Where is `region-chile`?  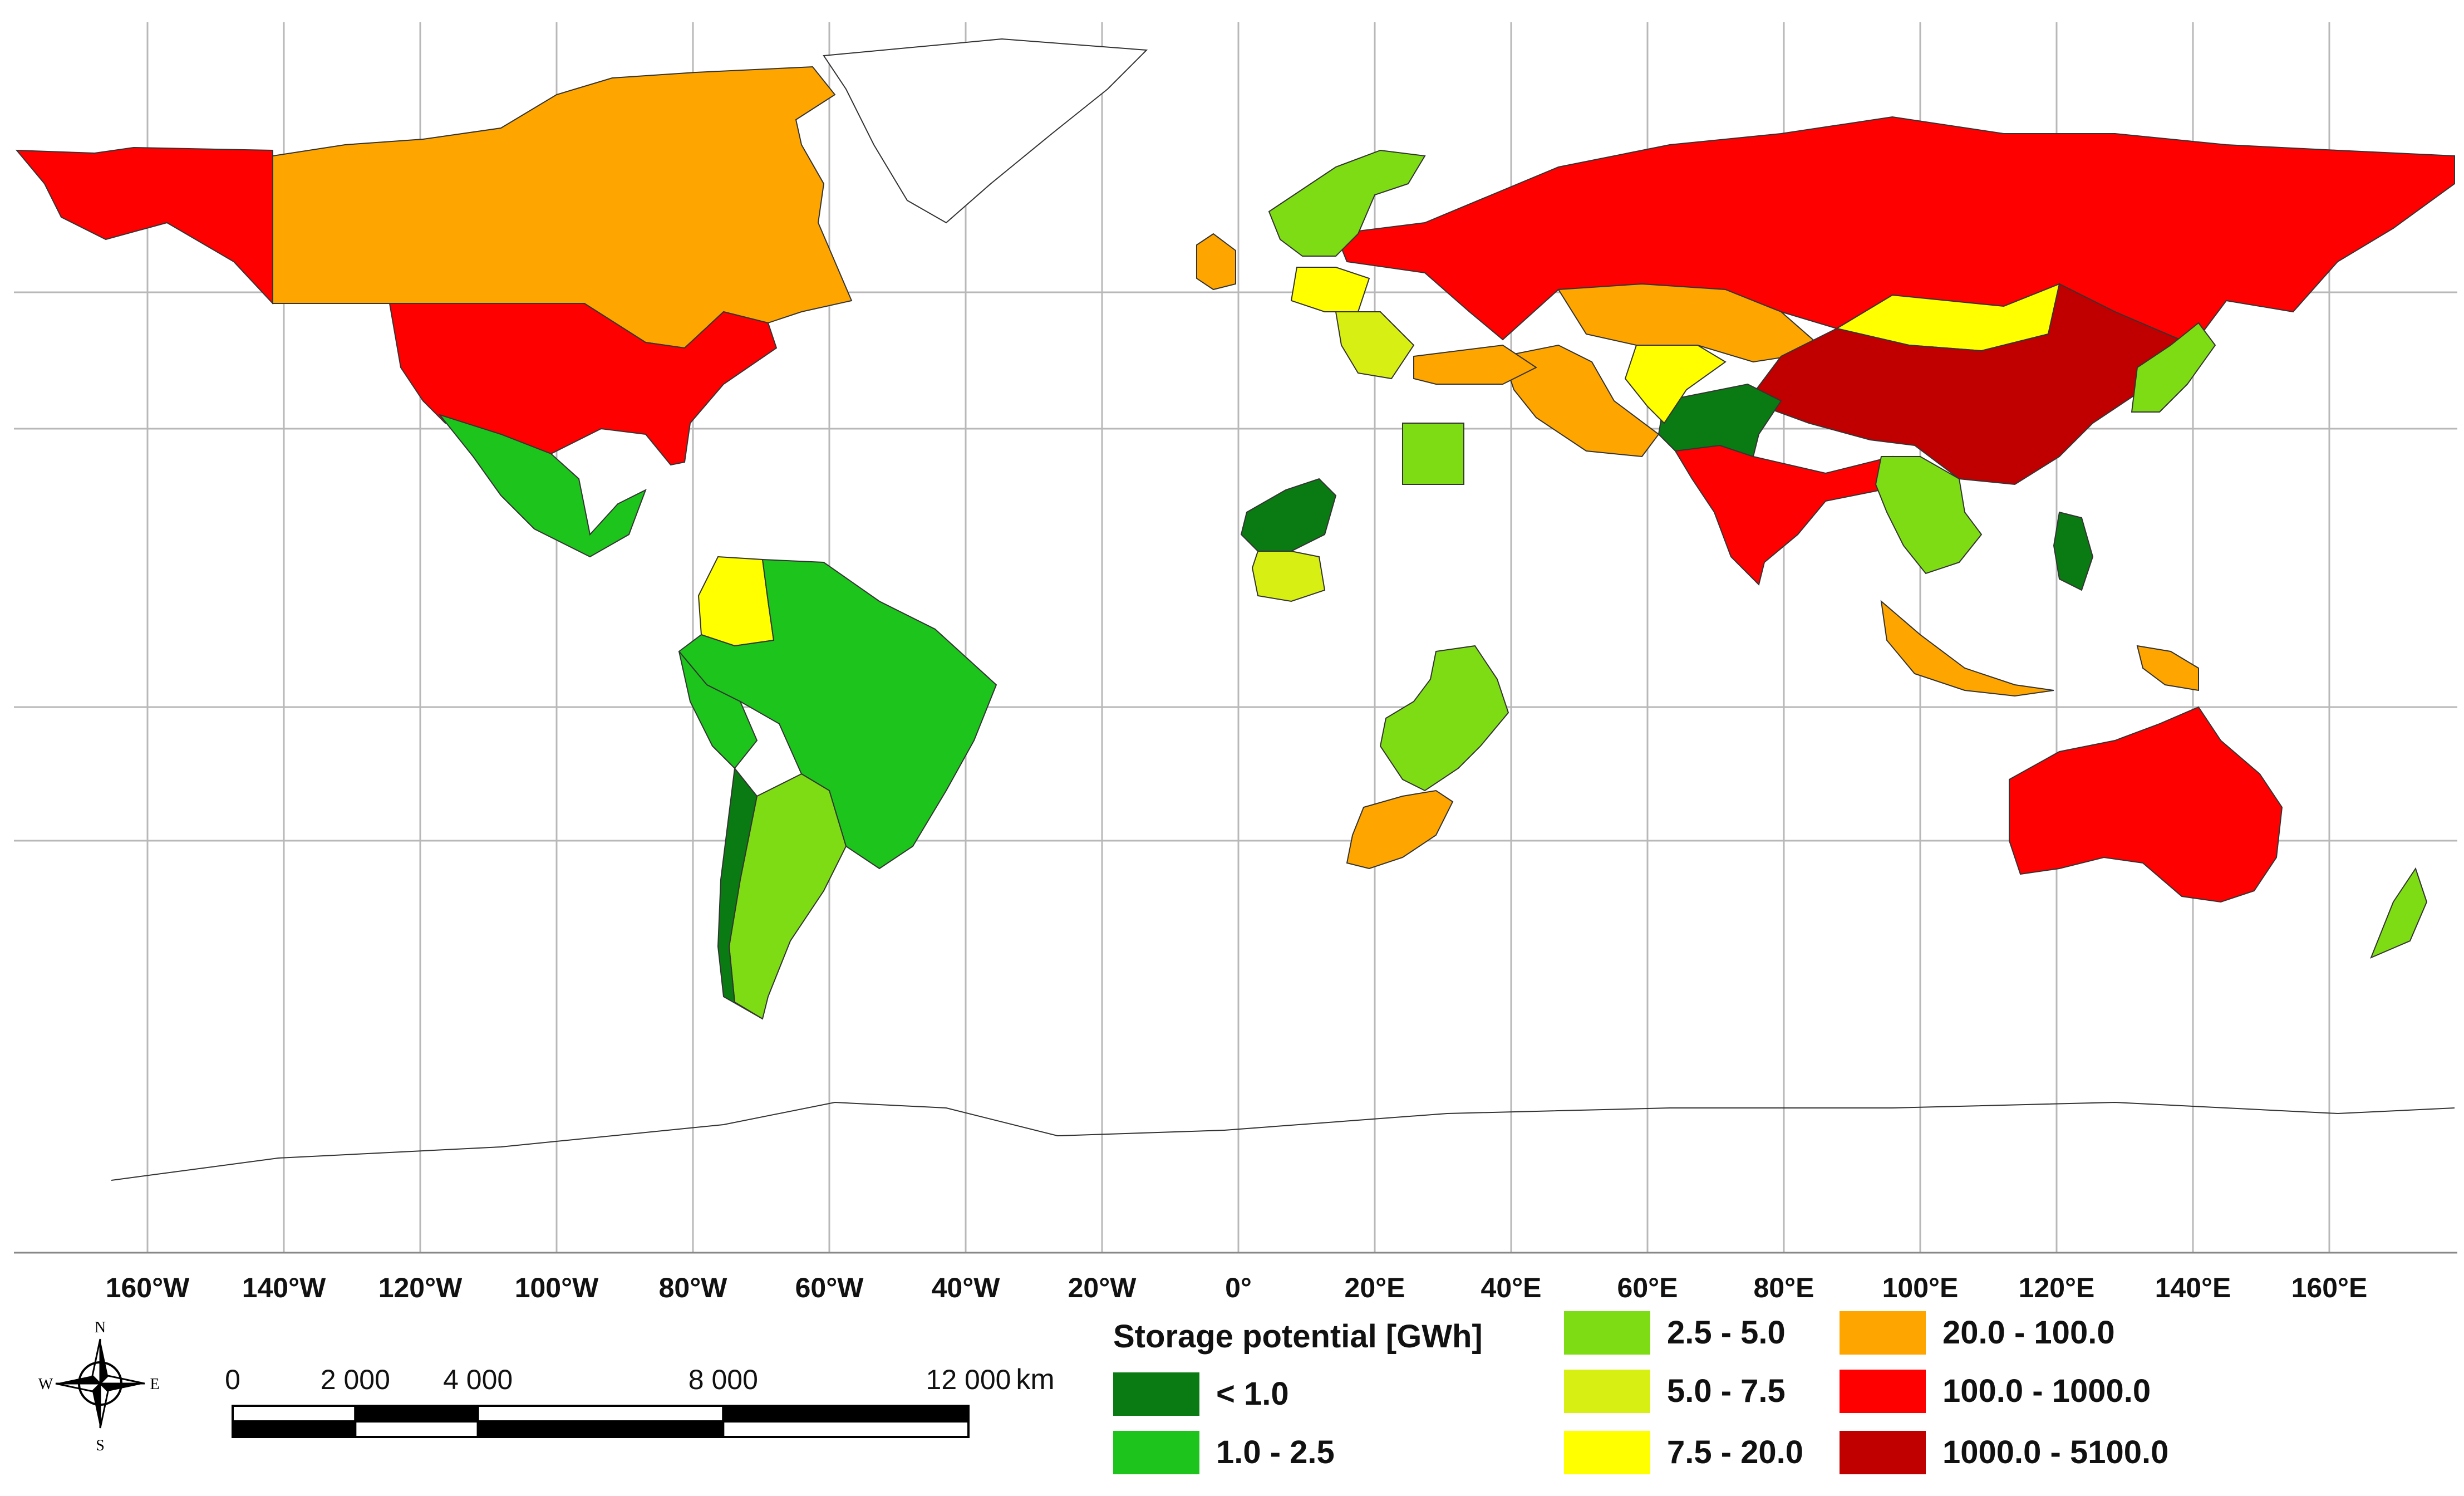 region-chile is located at coordinates (740, 893).